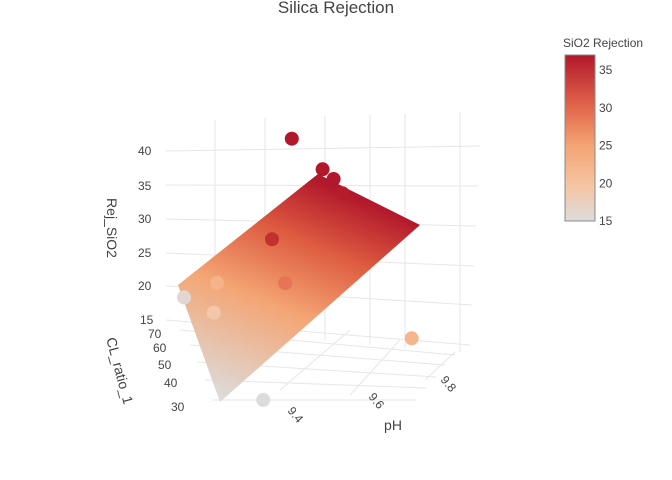 The image size is (672, 480). I want to click on colorbar-tick-label: 25, so click(606, 146).